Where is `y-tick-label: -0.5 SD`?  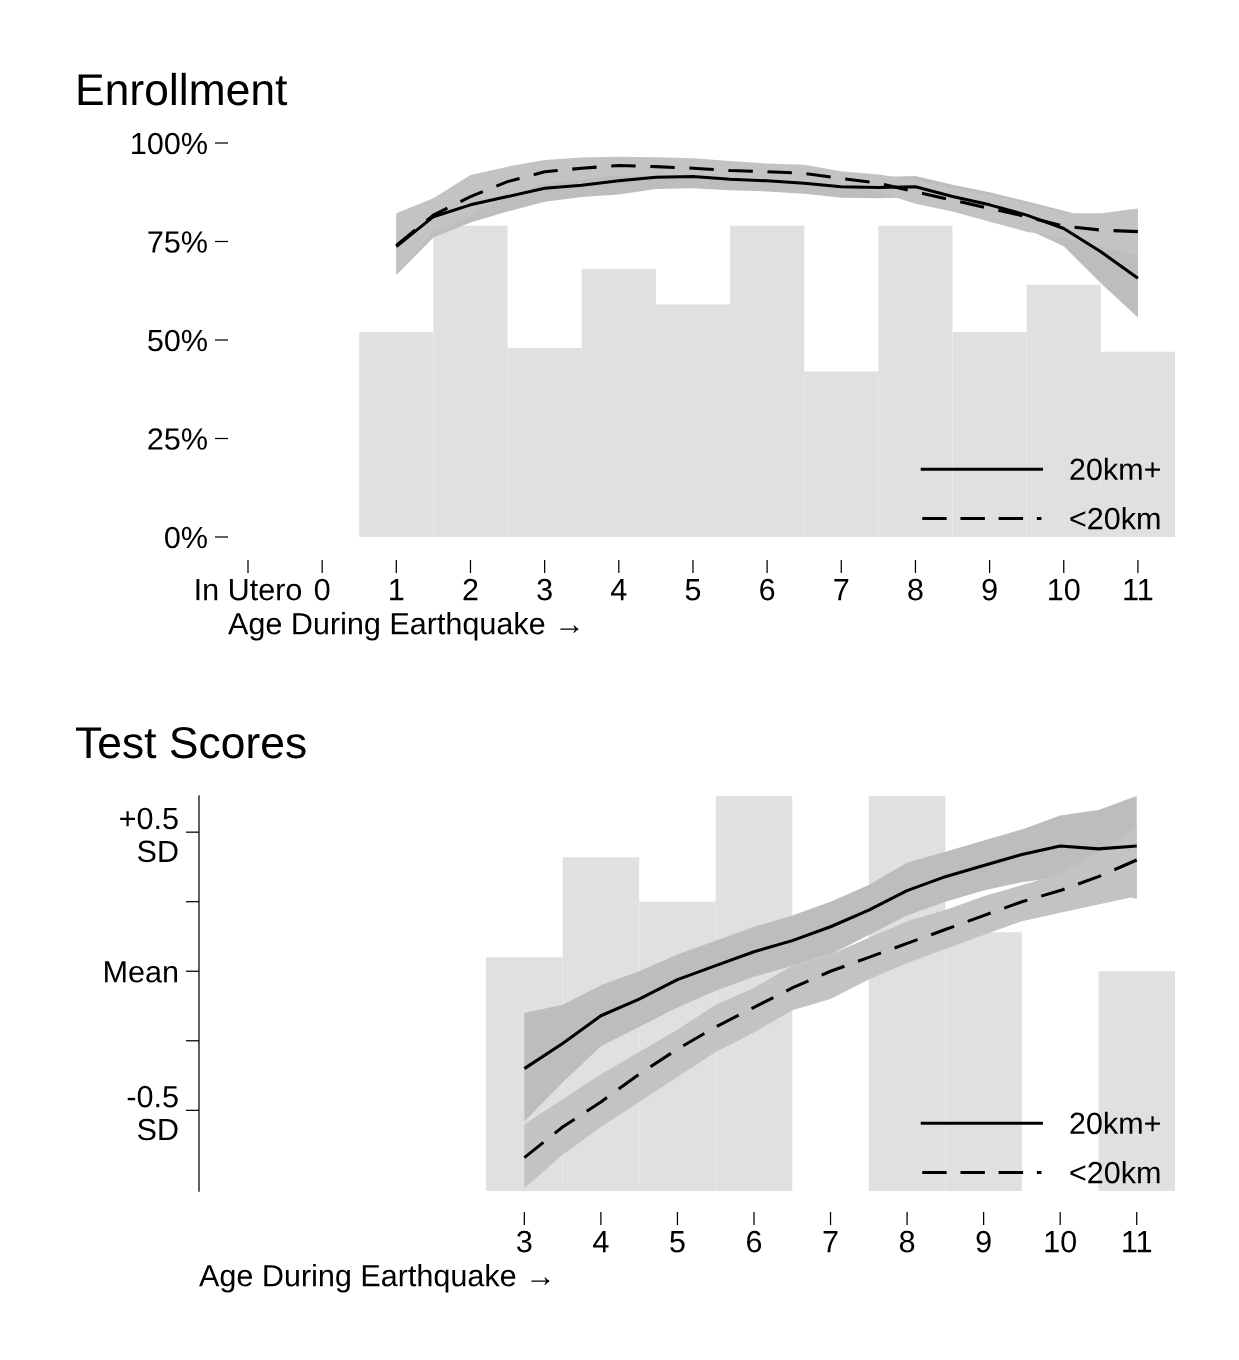
y-tick-label: -0.5 SD is located at coordinates (152, 1113).